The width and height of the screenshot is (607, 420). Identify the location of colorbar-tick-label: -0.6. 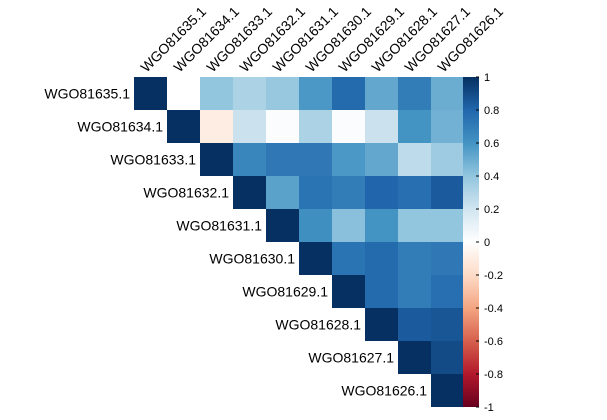
(493, 342).